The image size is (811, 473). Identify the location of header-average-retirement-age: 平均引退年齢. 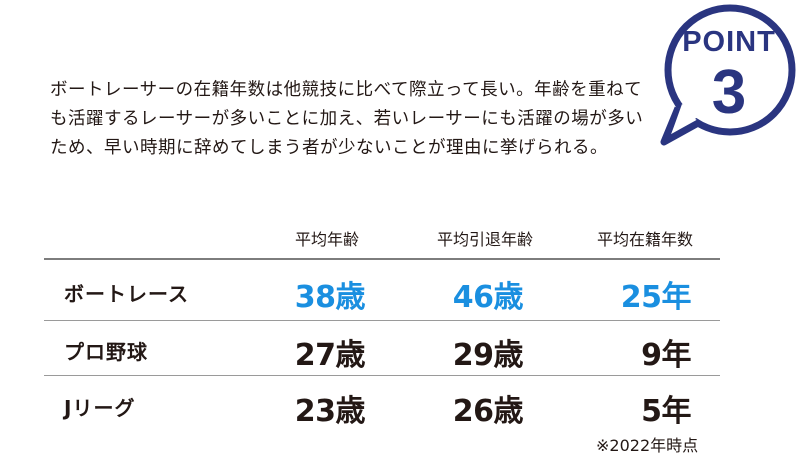
(484, 239).